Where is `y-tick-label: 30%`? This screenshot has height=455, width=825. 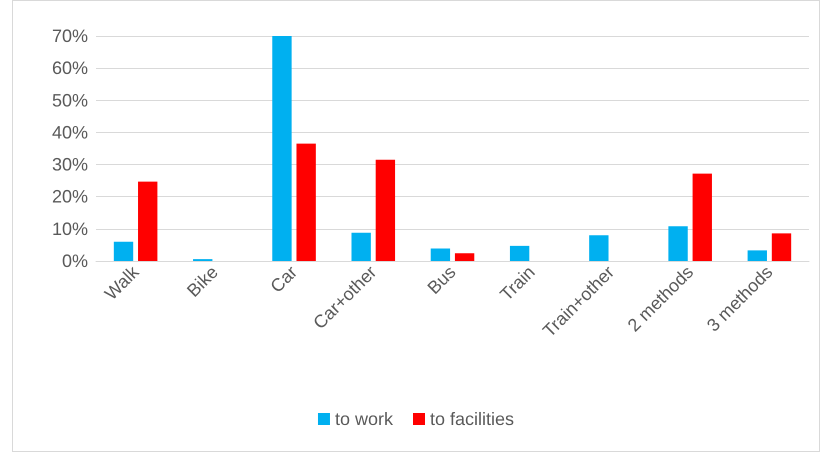 y-tick-label: 30% is located at coordinates (70, 164).